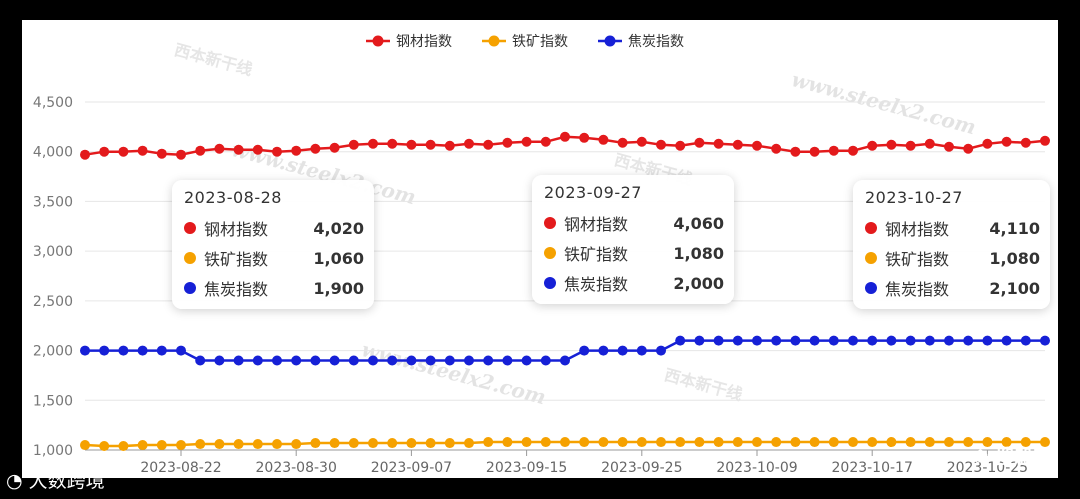 The width and height of the screenshot is (1080, 499). What do you see at coordinates (378, 41) in the screenshot?
I see `legend-marker` at bounding box center [378, 41].